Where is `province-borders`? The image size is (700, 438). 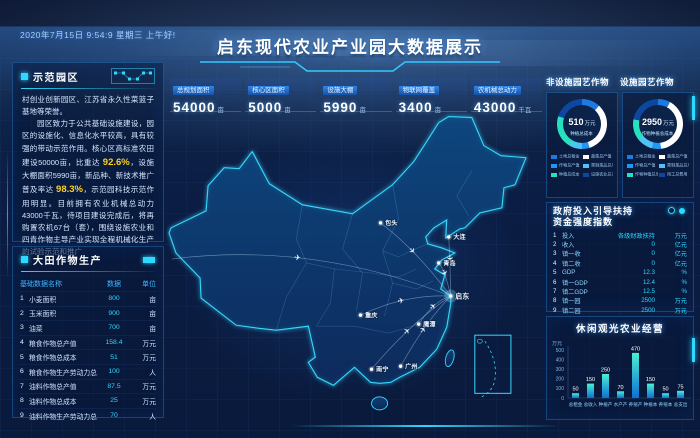 province-borders is located at coordinates (374, 252).